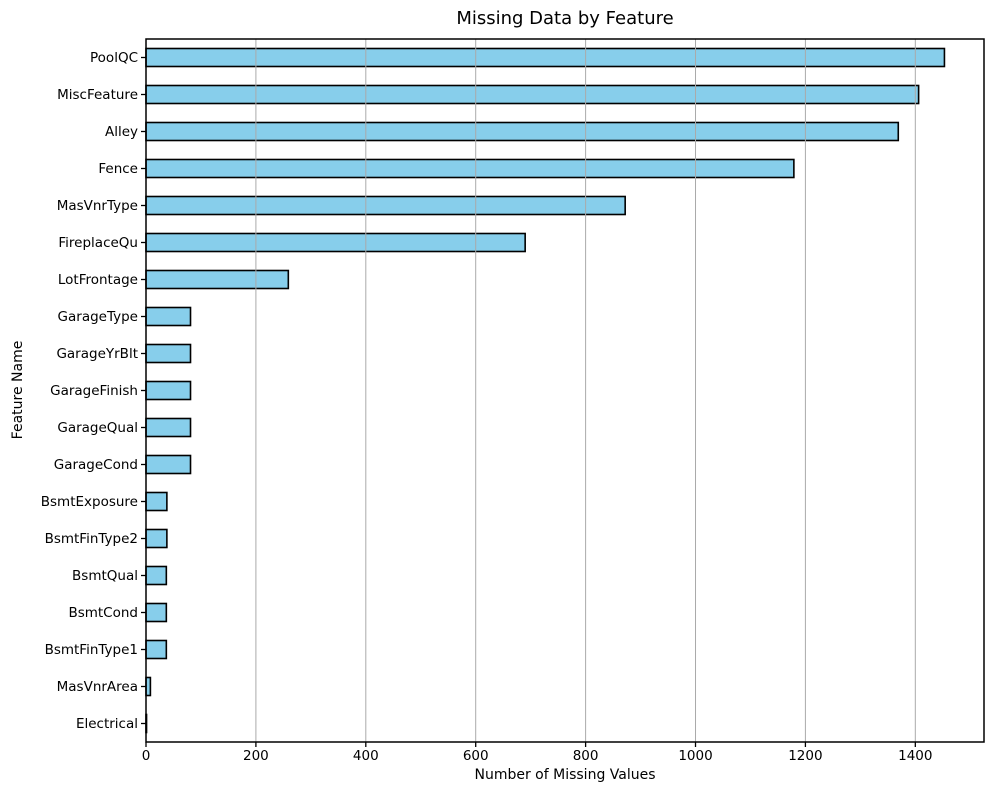  Describe the element at coordinates (97, 206) in the screenshot. I see `y-tick-label-MasVnrType: MasVnrType` at that location.